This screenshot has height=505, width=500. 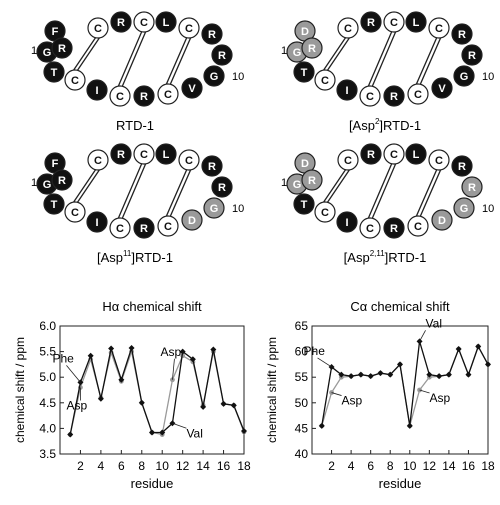 I want to click on chart-title: Hα chemical shift, so click(x=152, y=306).